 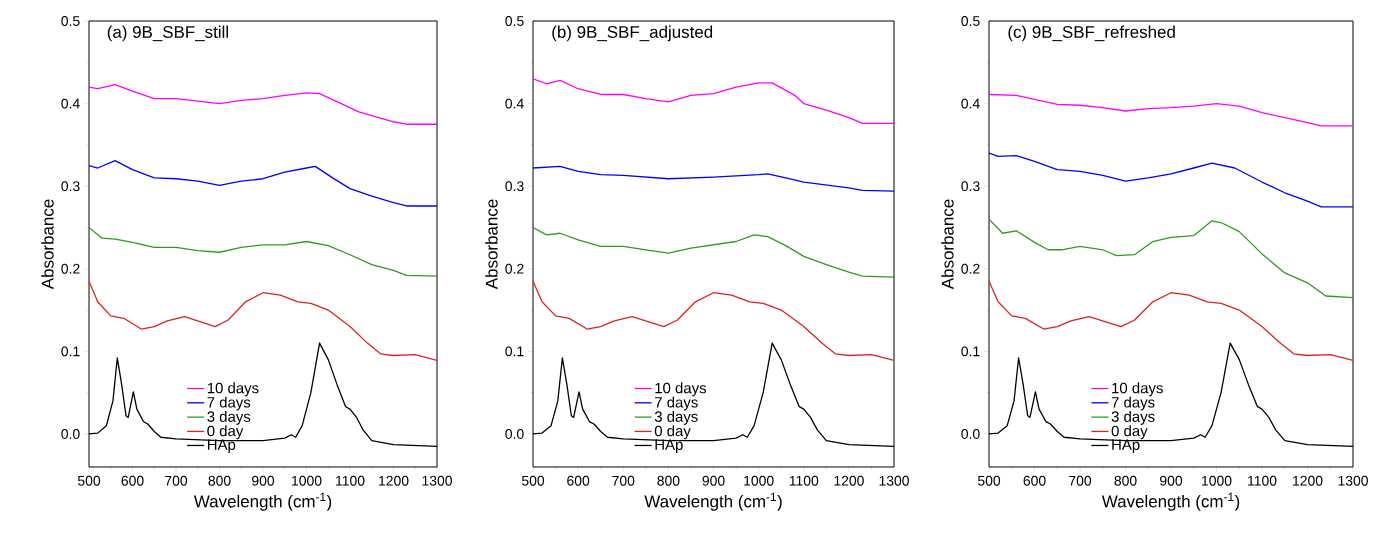 I want to click on chart-title: (a) 9B_SBF_still, so click(x=167, y=33).